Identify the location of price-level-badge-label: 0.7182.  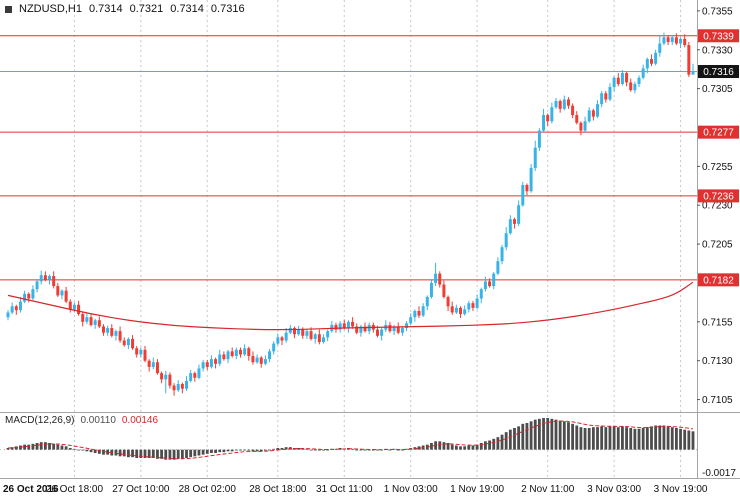
(718, 280).